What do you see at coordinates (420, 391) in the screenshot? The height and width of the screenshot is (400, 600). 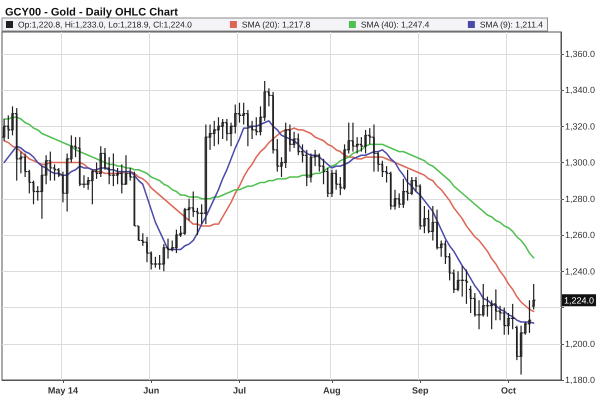 I see `x-tick-label: Sep` at bounding box center [420, 391].